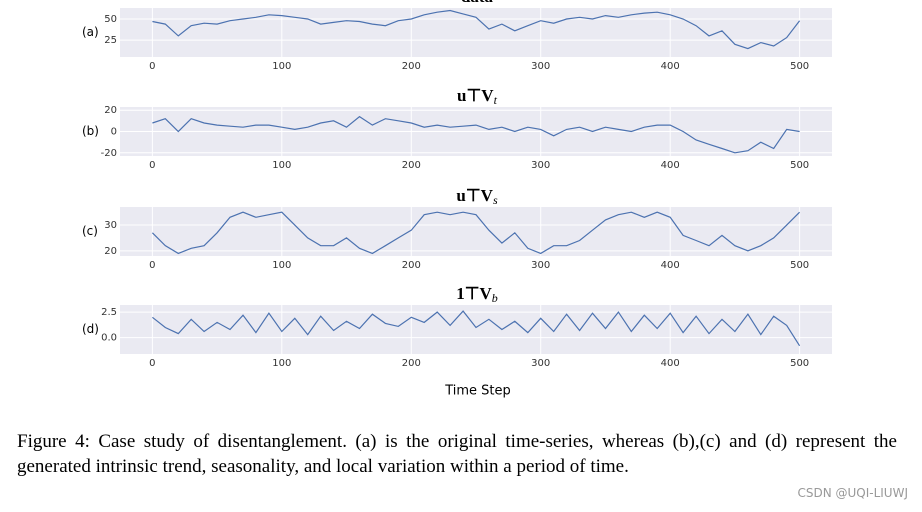 The image size is (922, 512). Describe the element at coordinates (109, 153) in the screenshot. I see `y-tick-label: -20` at that location.